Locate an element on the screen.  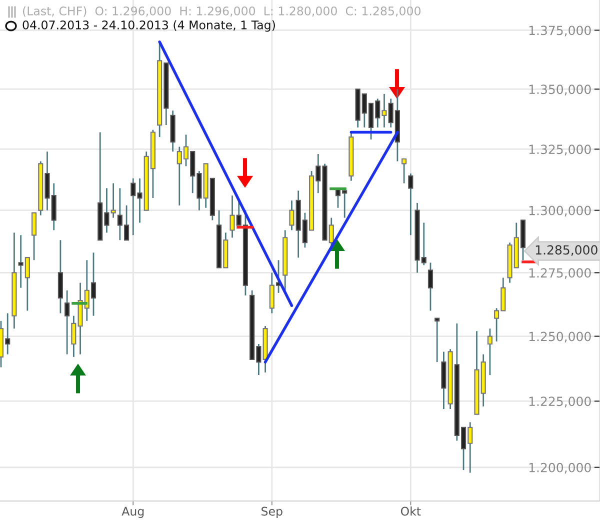
y-tick-label: 1.250,000 is located at coordinates (560, 337).